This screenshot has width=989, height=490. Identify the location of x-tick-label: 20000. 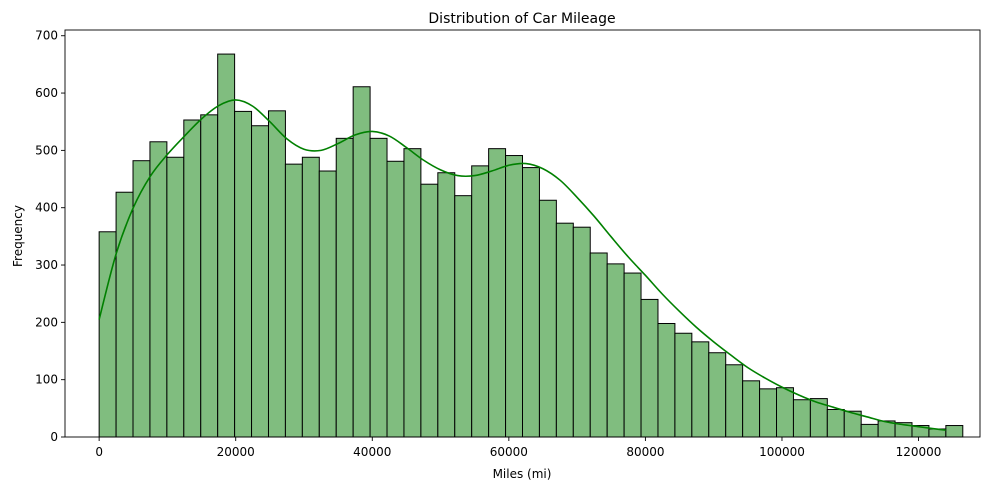
(236, 452).